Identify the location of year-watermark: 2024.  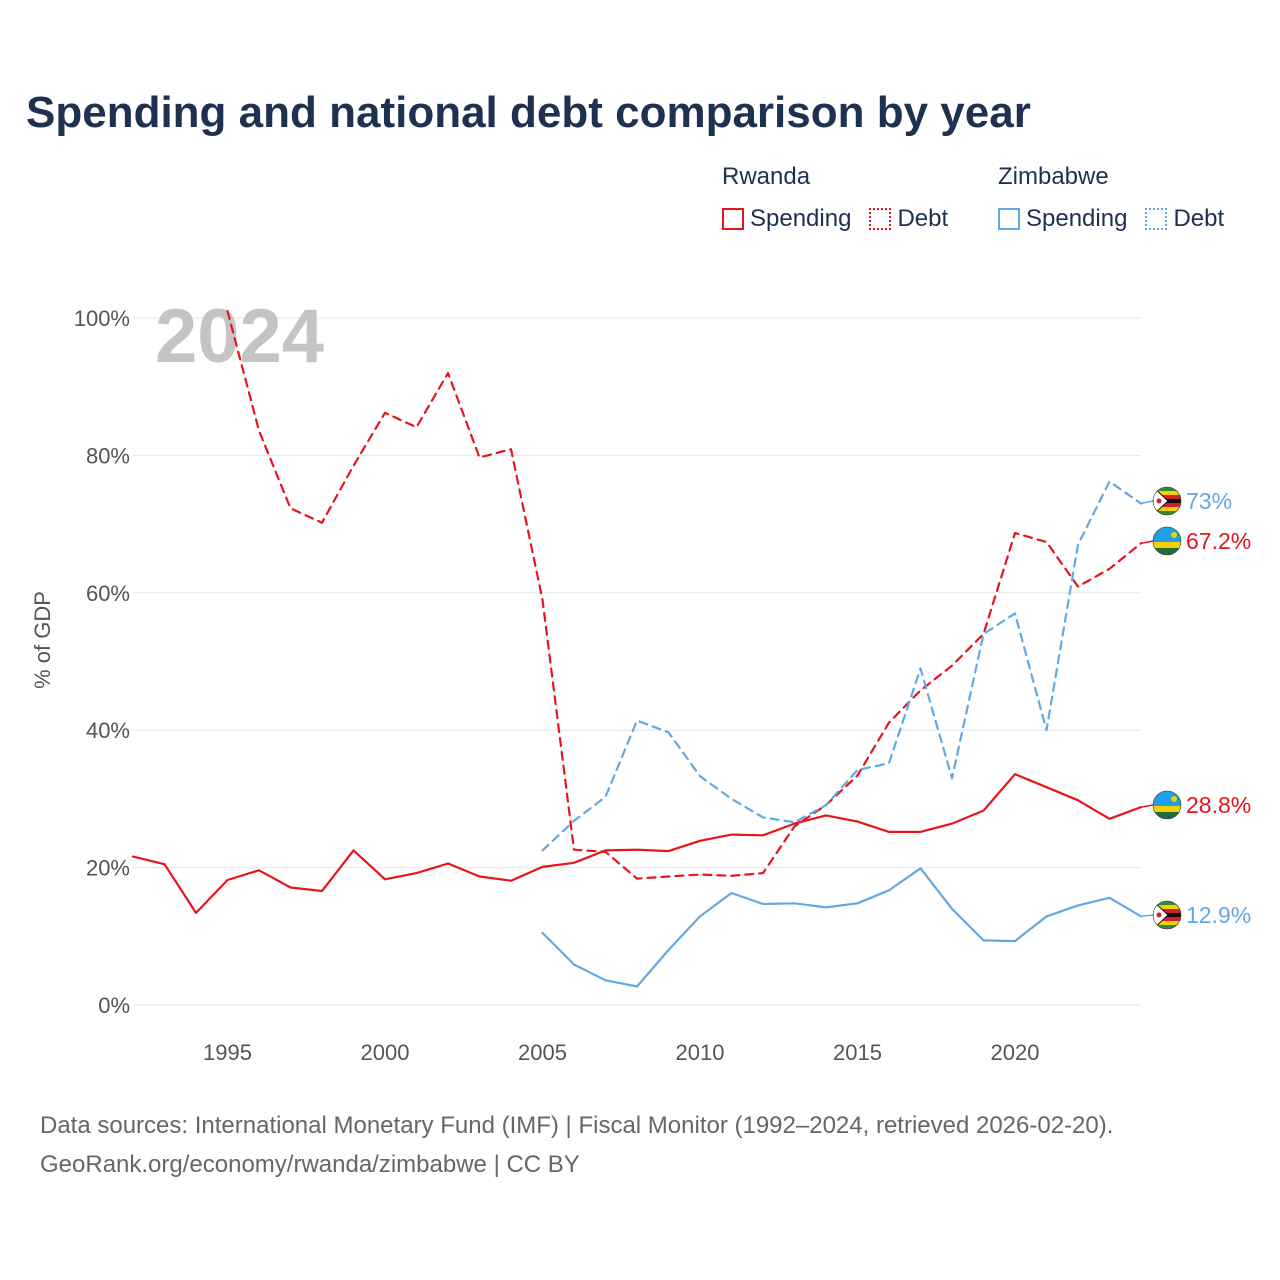
(239, 336).